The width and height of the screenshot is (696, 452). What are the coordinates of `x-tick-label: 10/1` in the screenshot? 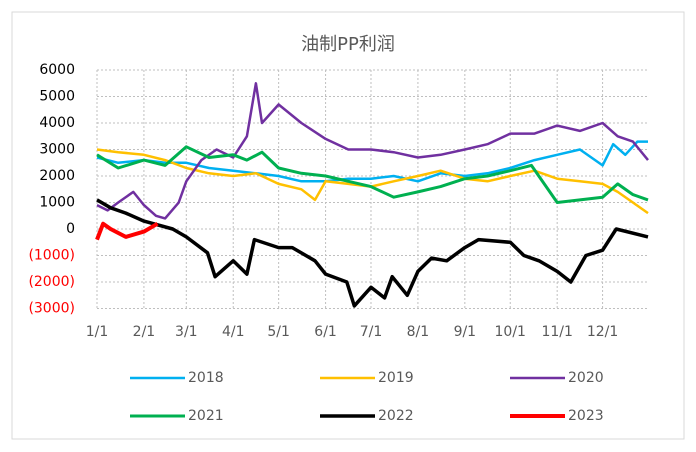 It's located at (510, 332).